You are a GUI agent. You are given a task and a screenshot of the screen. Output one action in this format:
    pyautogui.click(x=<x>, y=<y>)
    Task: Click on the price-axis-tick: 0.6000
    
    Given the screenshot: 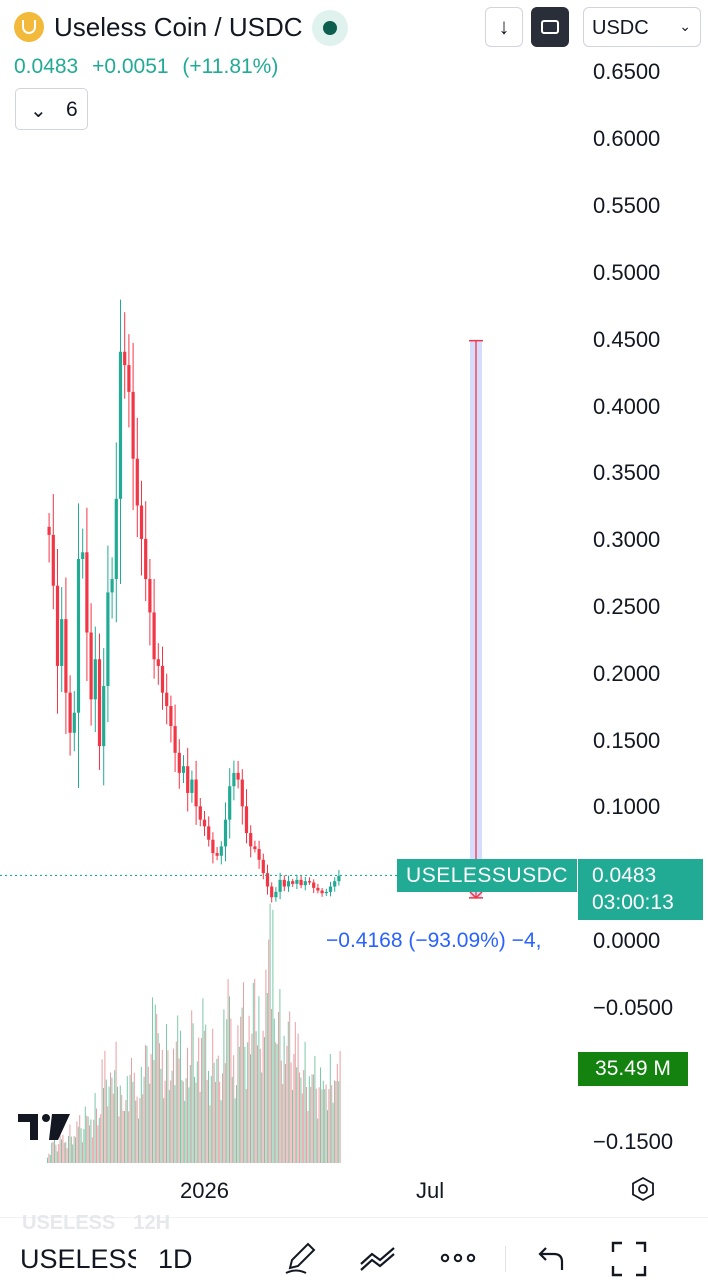 What is the action you would take?
    pyautogui.click(x=626, y=138)
    